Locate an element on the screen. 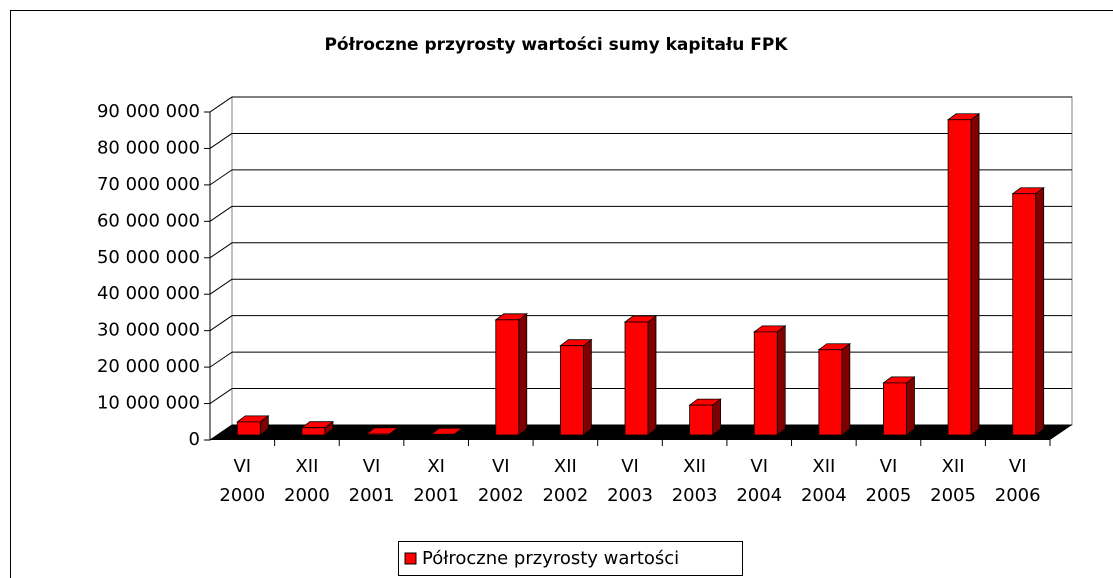 This screenshot has width=1113, height=578. legend: Półroczne przyrosty wartości is located at coordinates (570, 558).